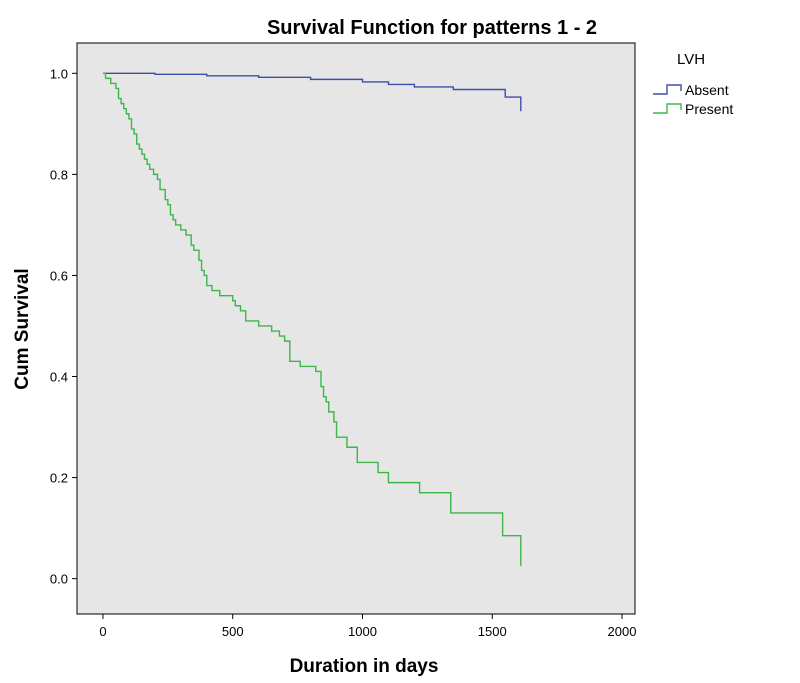 The image size is (800, 683). What do you see at coordinates (312, 92) in the screenshot?
I see `series-line-absent` at bounding box center [312, 92].